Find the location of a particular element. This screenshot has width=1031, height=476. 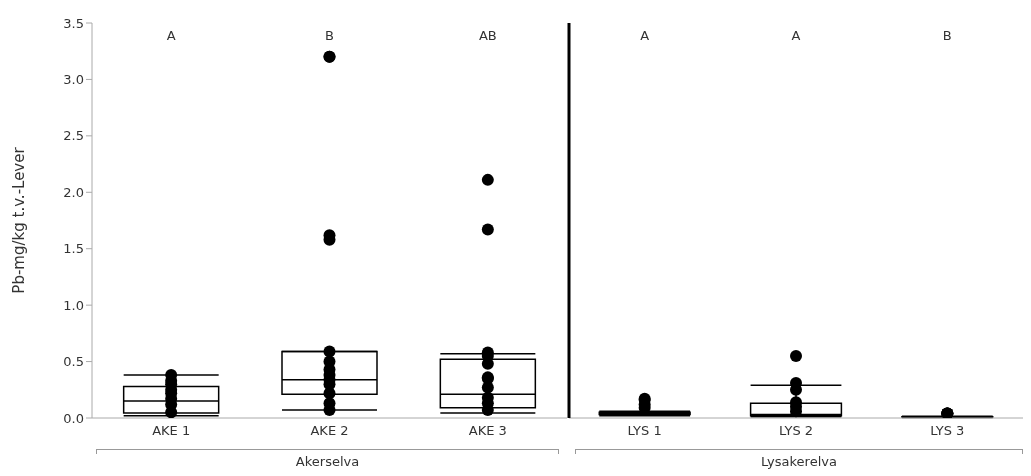

x-tick-label: AKE 1 is located at coordinates (171, 431).